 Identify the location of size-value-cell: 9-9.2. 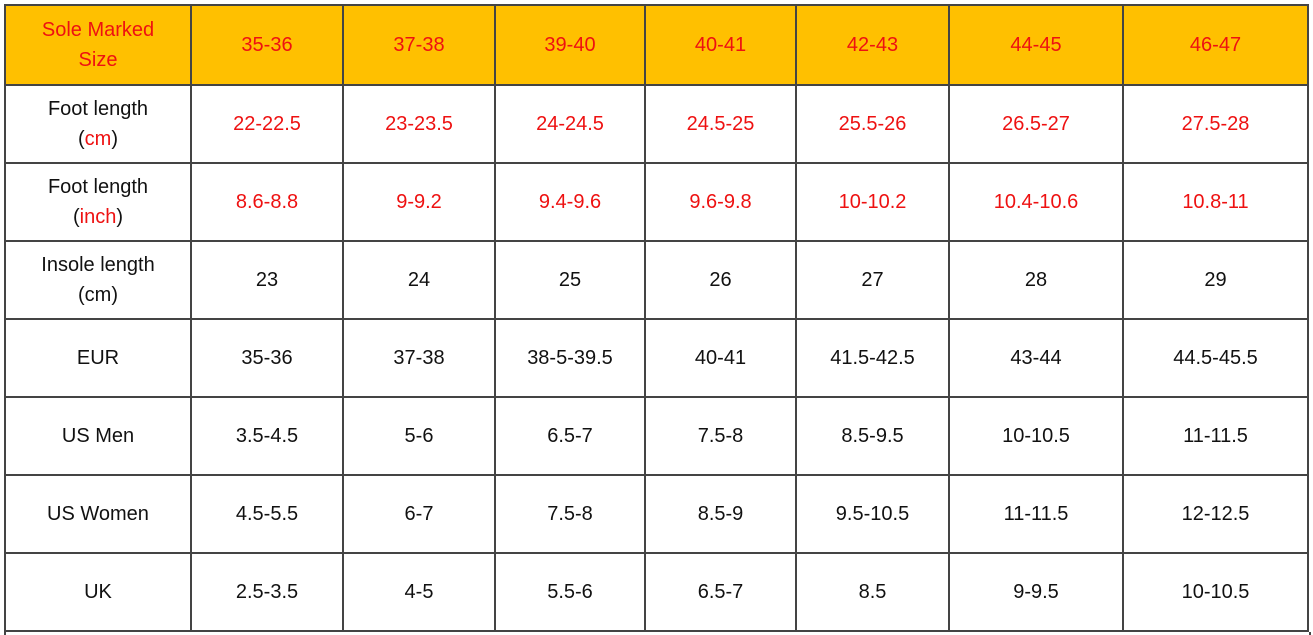
(419, 202).